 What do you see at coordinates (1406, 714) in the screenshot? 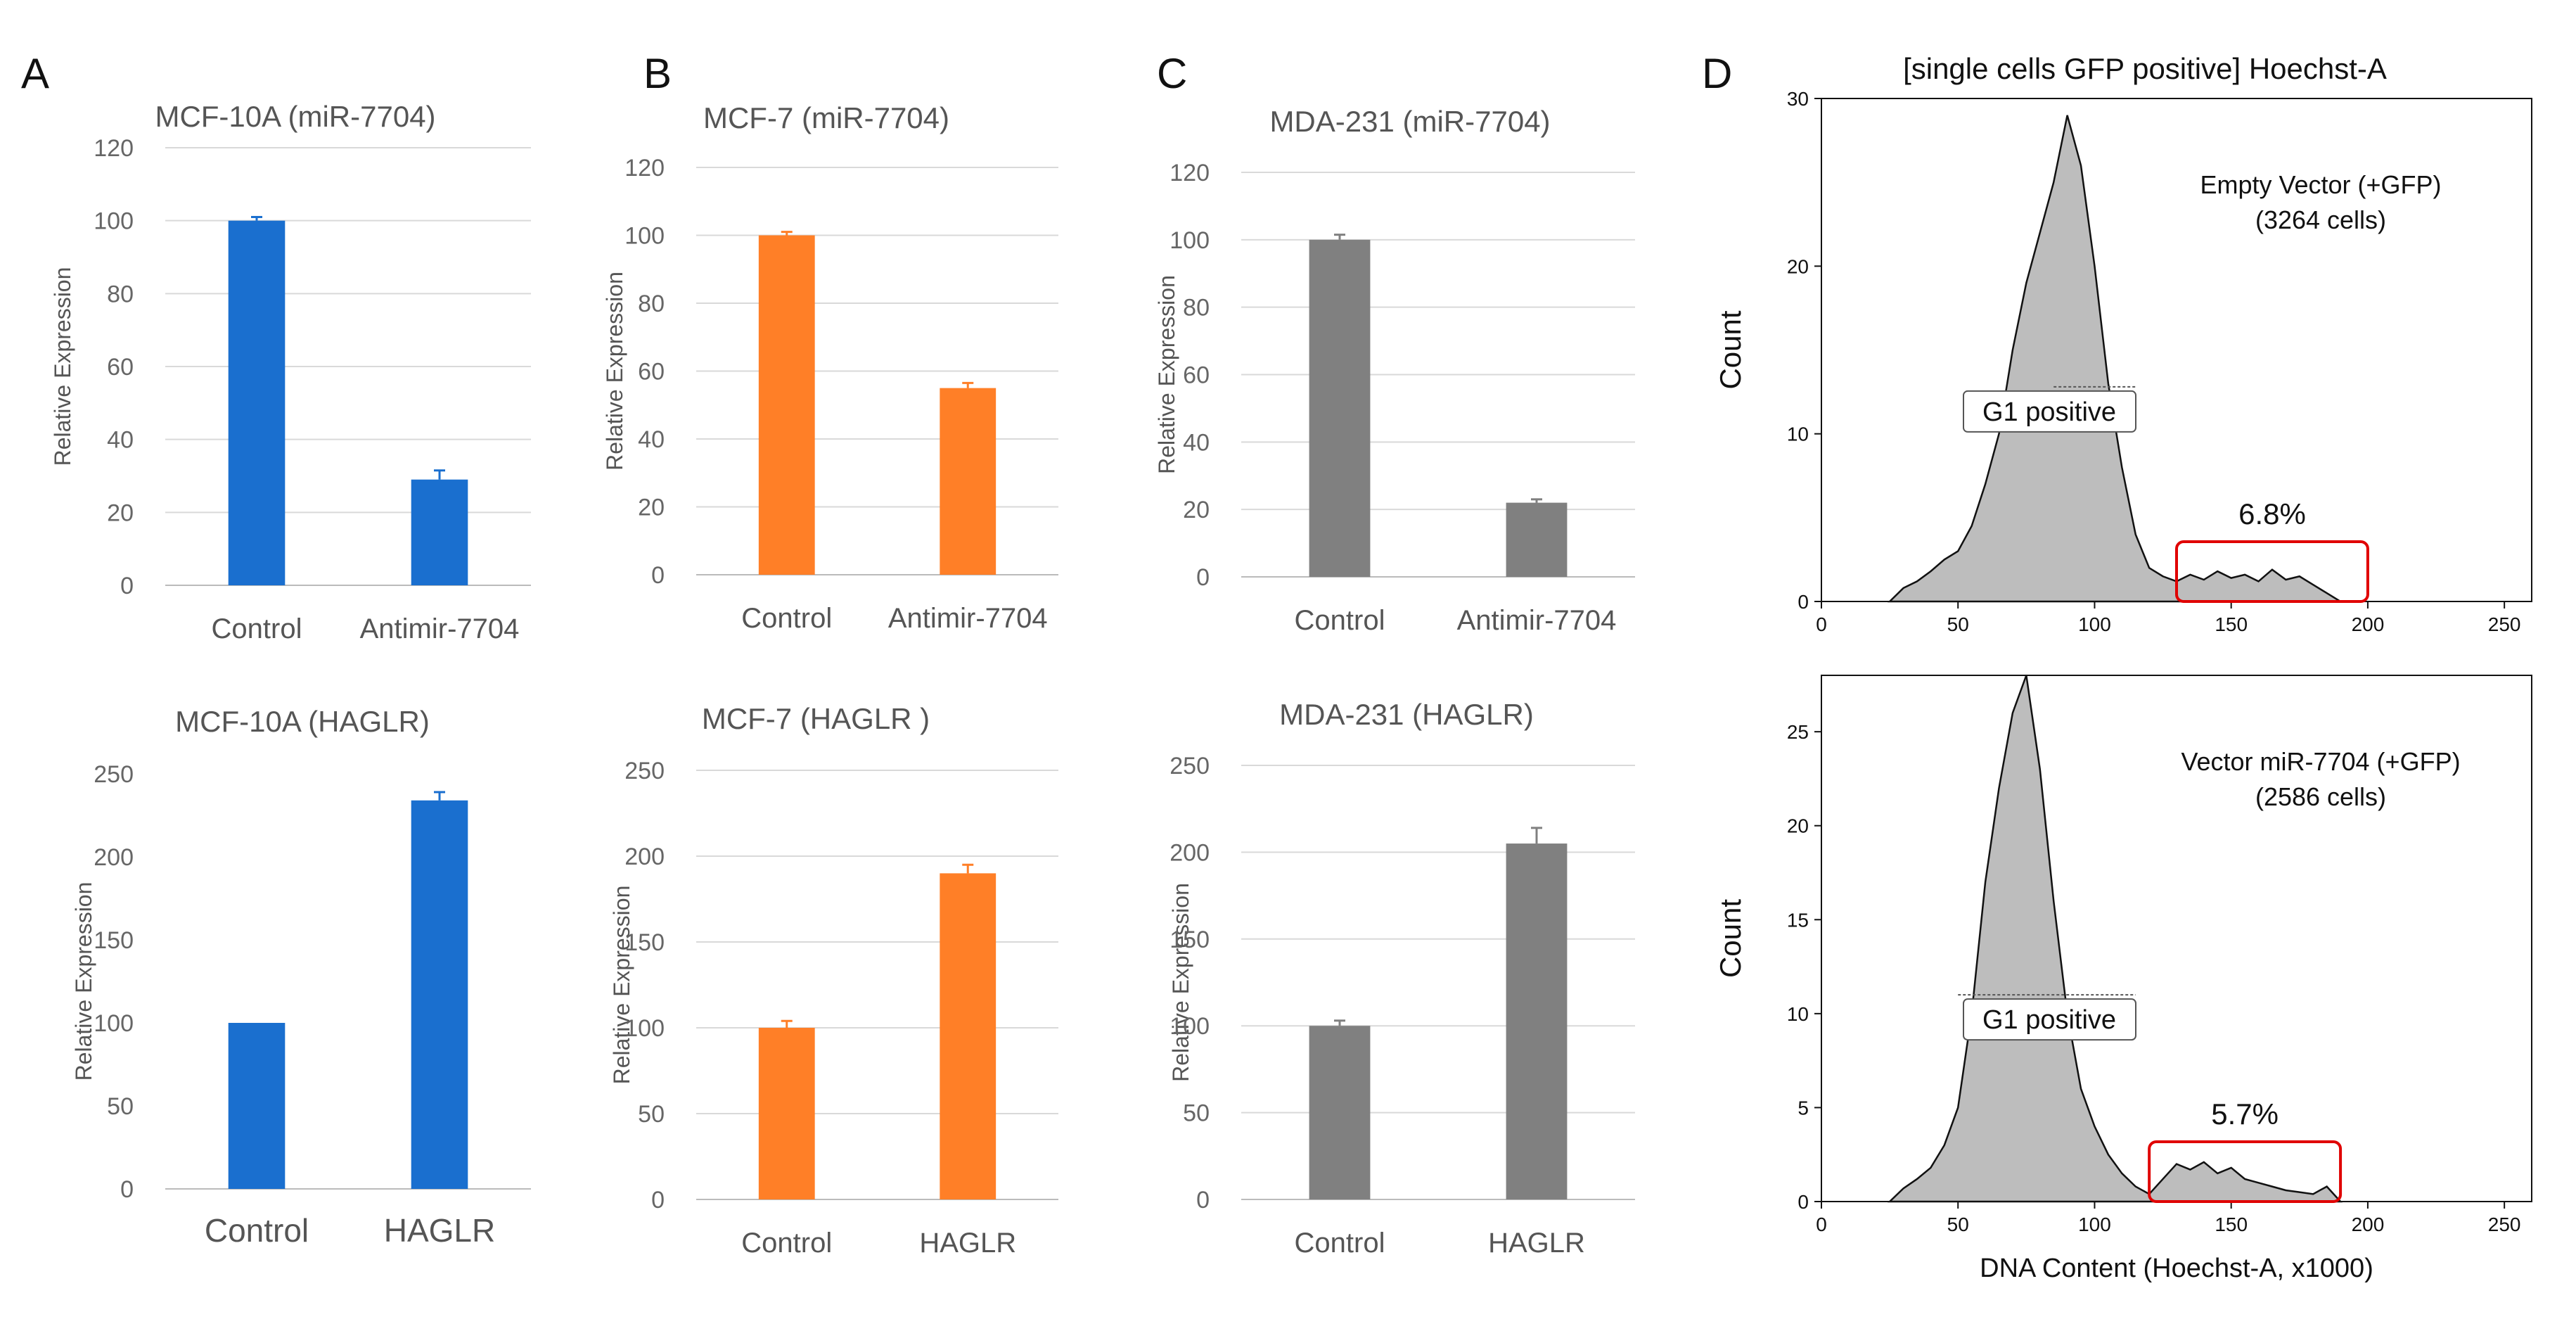
I see `chart-title: MDA-231 (HAGLR)` at bounding box center [1406, 714].